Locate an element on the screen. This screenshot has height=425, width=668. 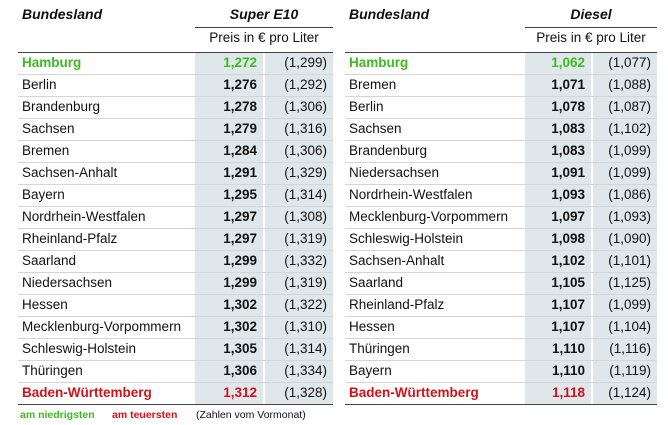
price: 1,299 is located at coordinates (240, 260).